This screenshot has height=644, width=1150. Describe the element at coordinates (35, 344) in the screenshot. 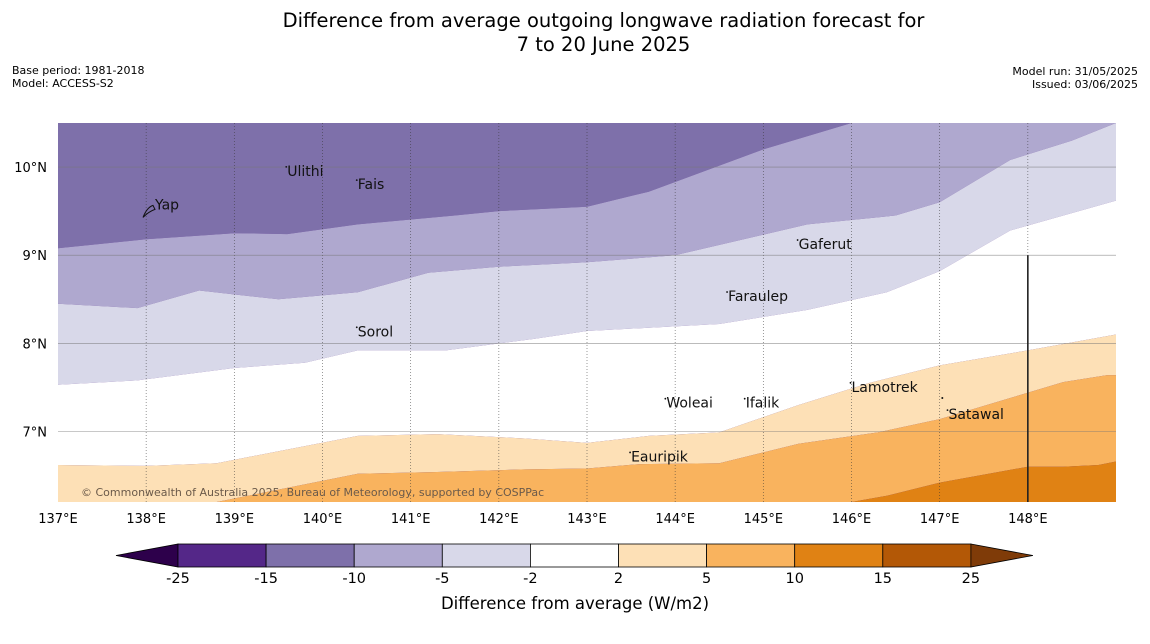

I see `y-tick-label: 8°N` at that location.